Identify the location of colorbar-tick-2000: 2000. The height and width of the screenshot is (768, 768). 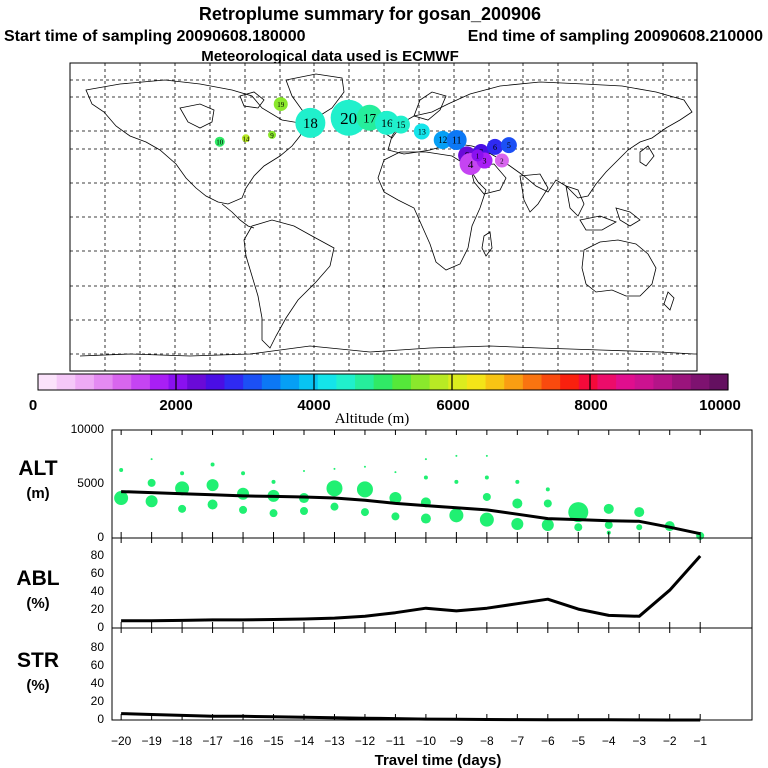
(175, 405).